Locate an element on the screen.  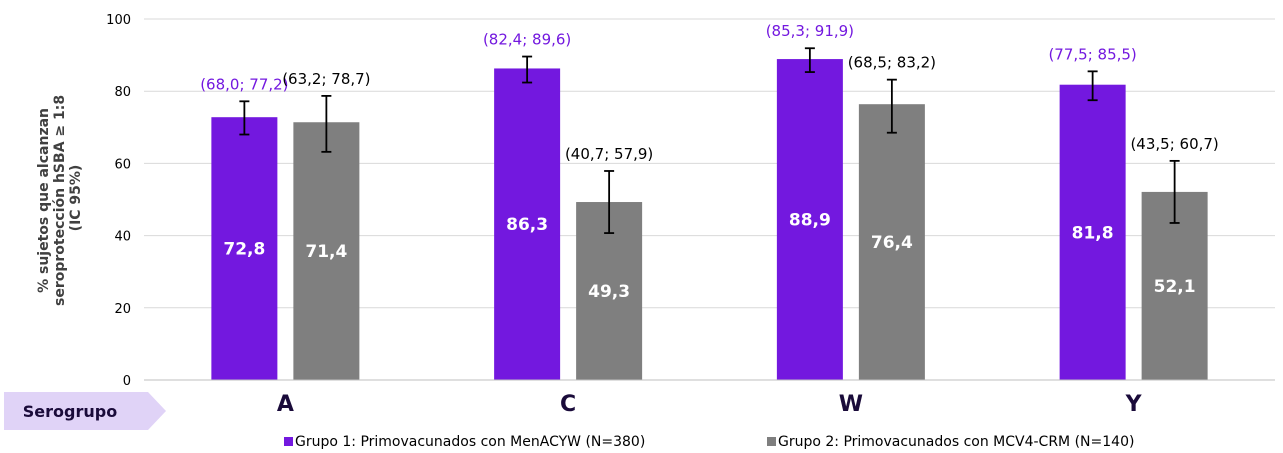
category-label: Y is located at coordinates (1134, 404).